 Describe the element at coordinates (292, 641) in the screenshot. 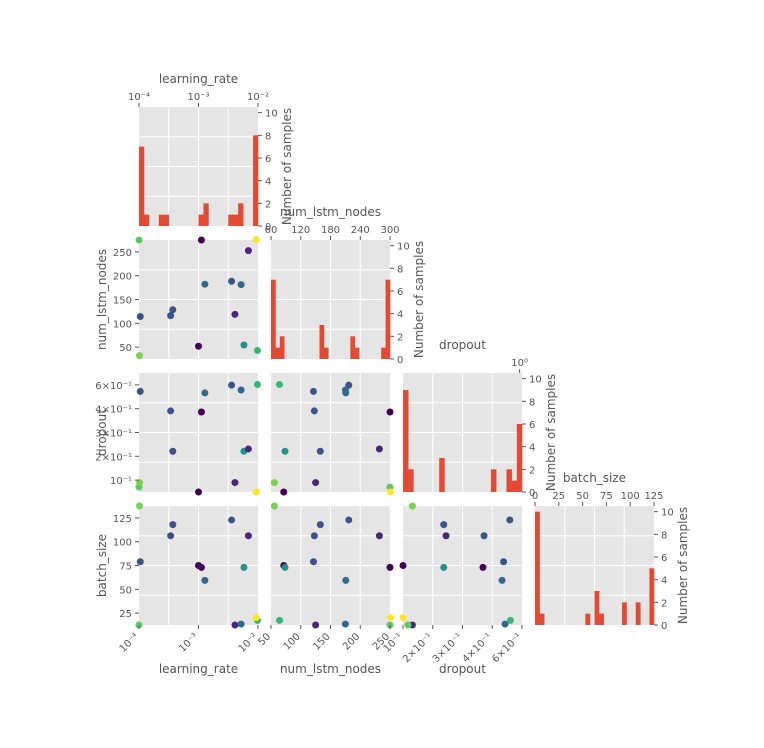

I see `bottom-tick-label: 100` at that location.